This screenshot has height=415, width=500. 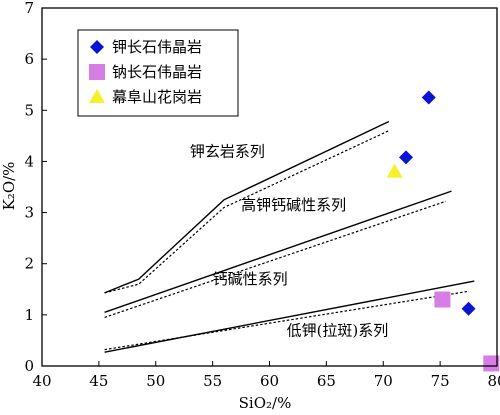 I want to click on legend-label: 幕阜山花岗岩, so click(x=157, y=97).